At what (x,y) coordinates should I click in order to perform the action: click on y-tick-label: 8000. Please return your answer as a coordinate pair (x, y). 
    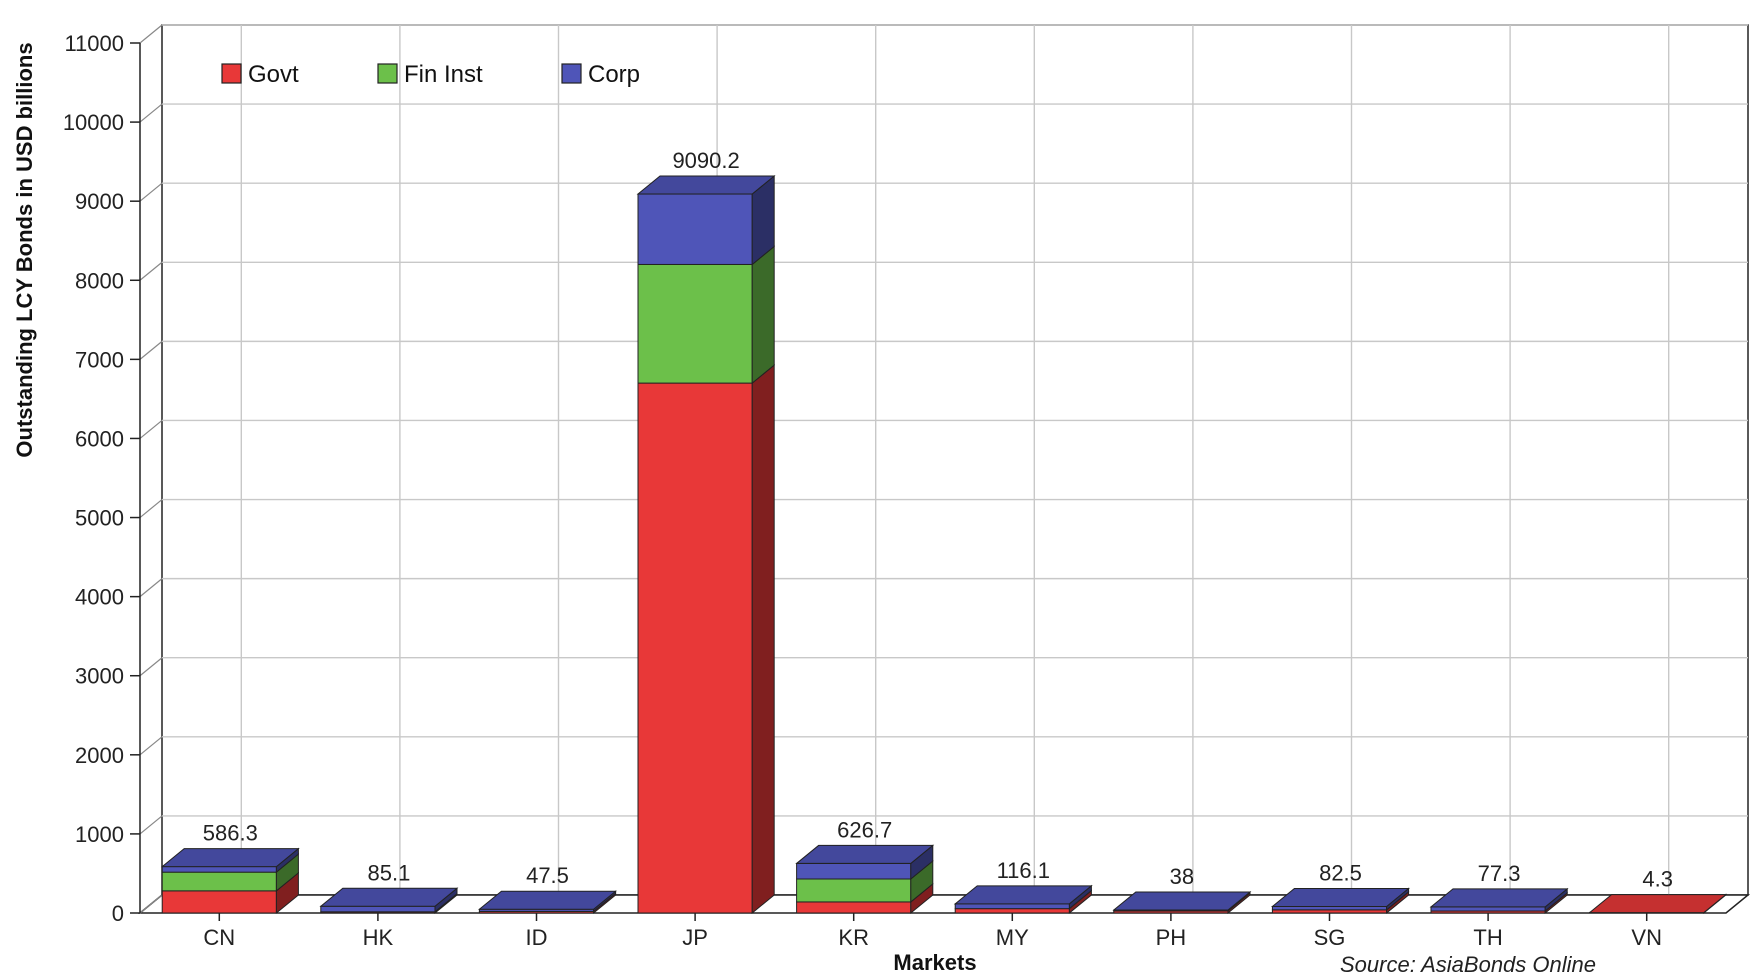
    Looking at the image, I should click on (99, 280).